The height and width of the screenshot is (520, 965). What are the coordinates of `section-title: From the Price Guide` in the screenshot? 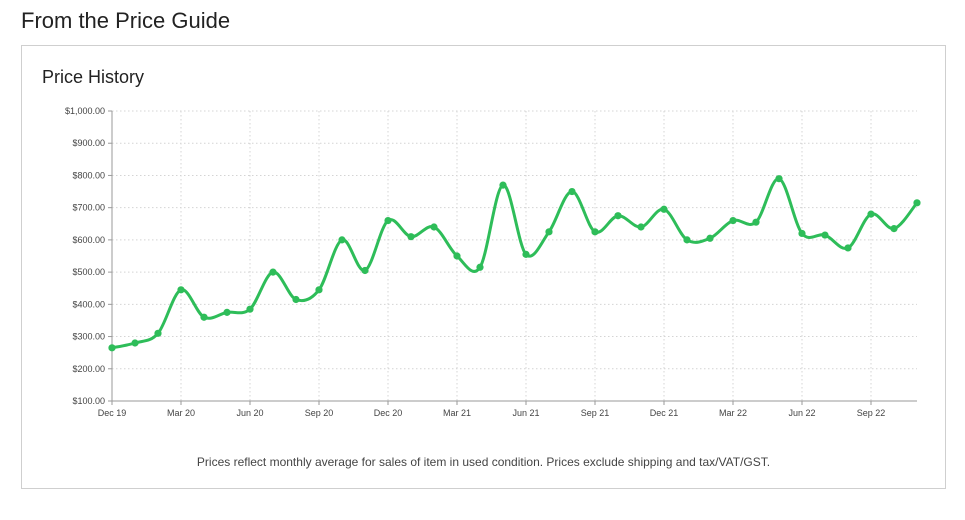 It's located at (126, 20).